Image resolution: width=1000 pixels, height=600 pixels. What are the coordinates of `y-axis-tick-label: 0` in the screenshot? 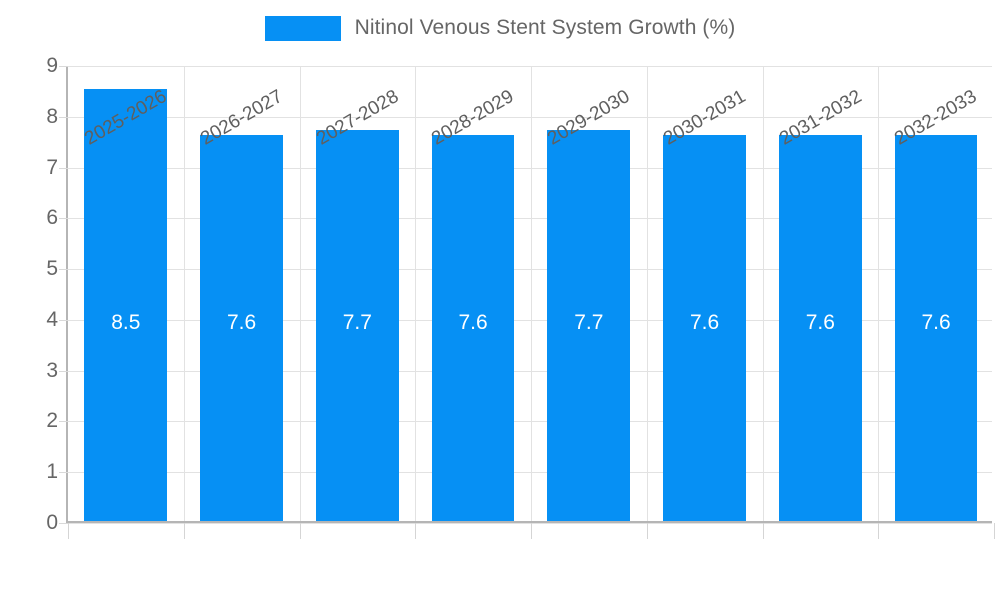 It's located at (52, 522).